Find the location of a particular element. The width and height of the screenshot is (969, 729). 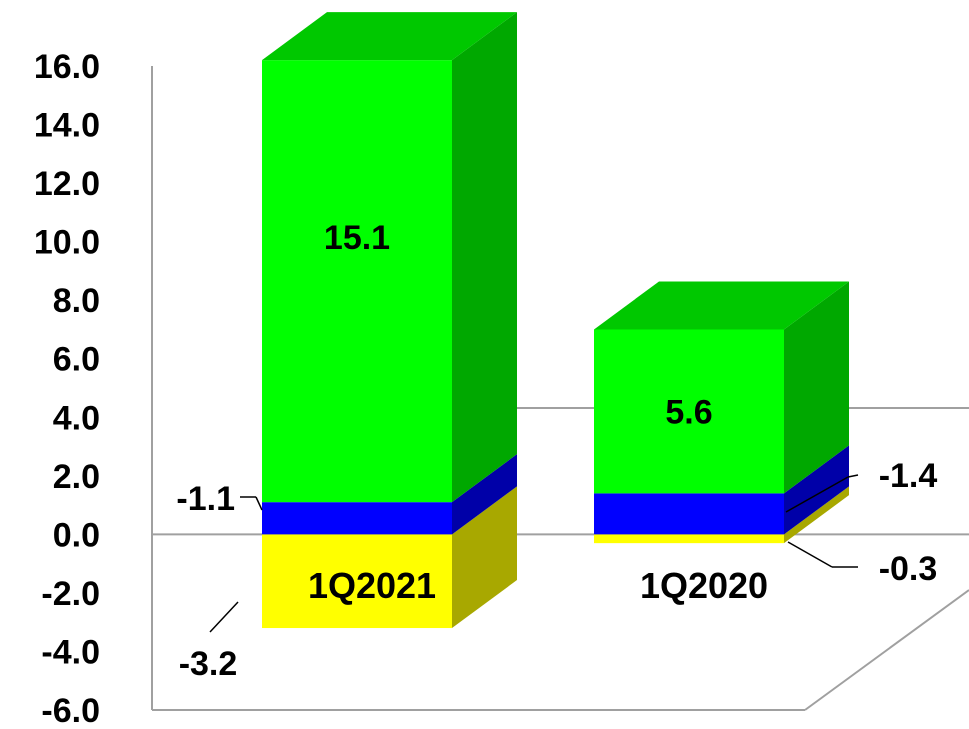

data-label: 15.1 is located at coordinates (357, 238).